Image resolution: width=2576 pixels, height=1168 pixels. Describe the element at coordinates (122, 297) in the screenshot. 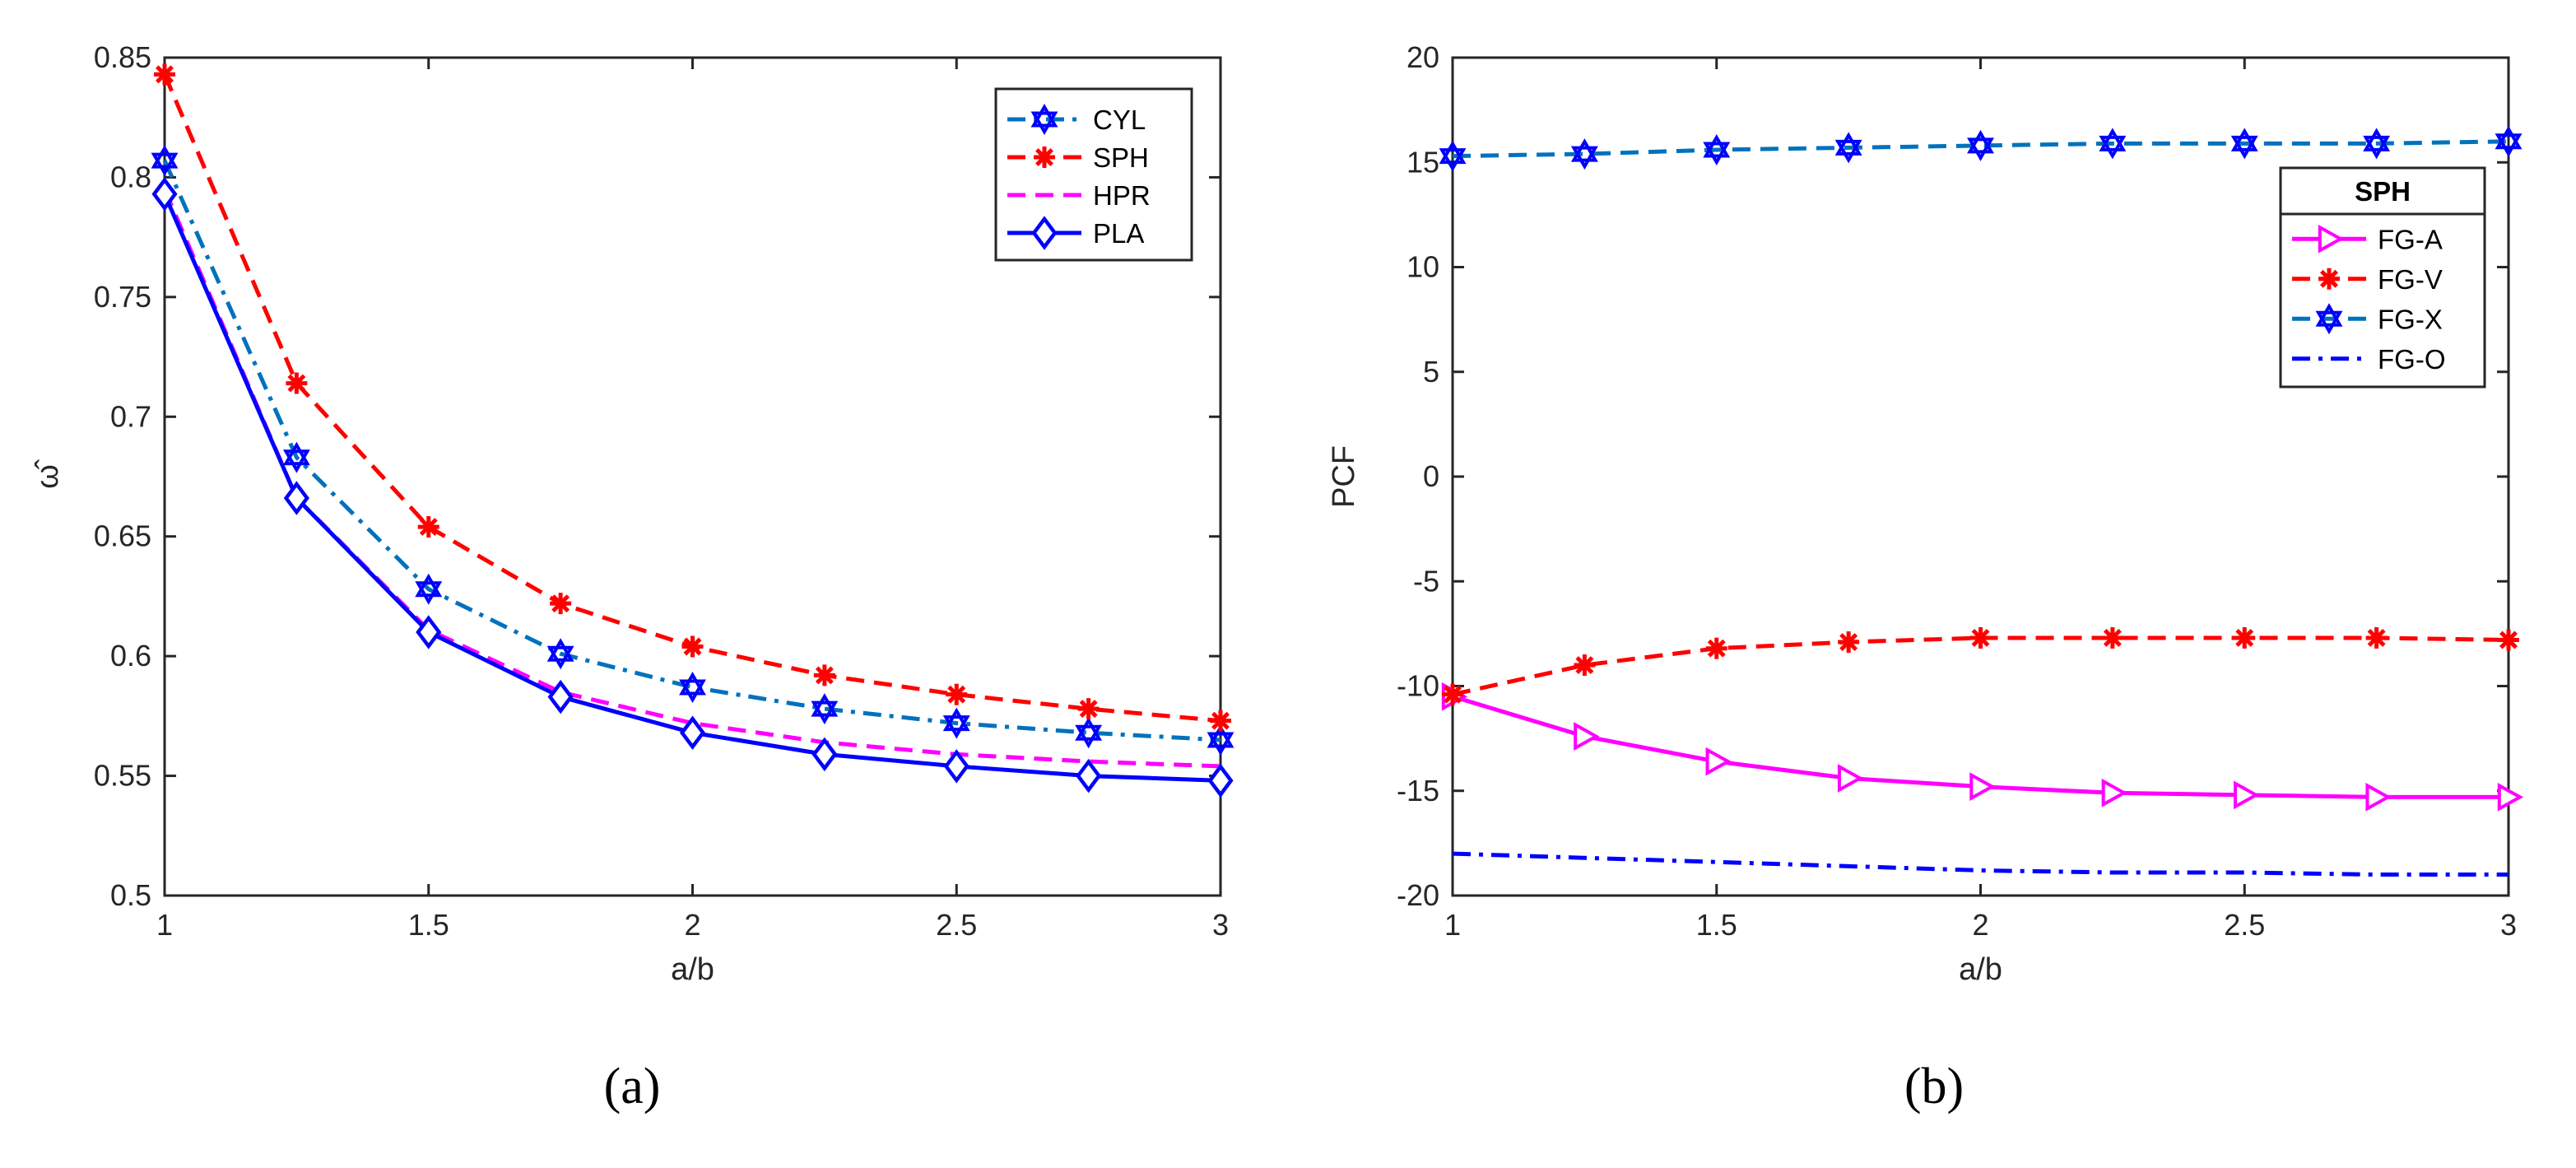

I see `y-tick-label: 0.75` at that location.